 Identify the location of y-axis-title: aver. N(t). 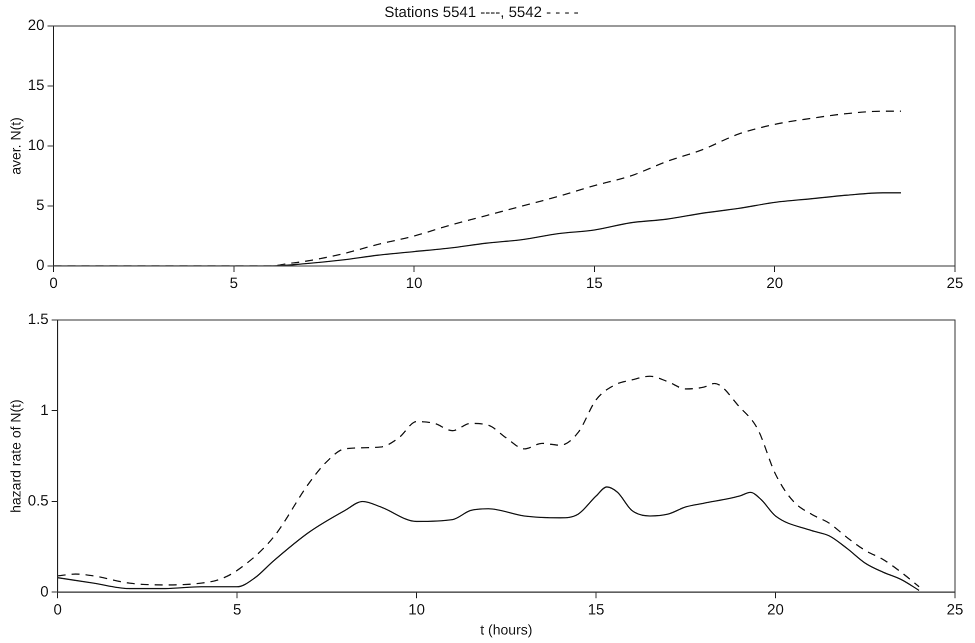
(15, 146).